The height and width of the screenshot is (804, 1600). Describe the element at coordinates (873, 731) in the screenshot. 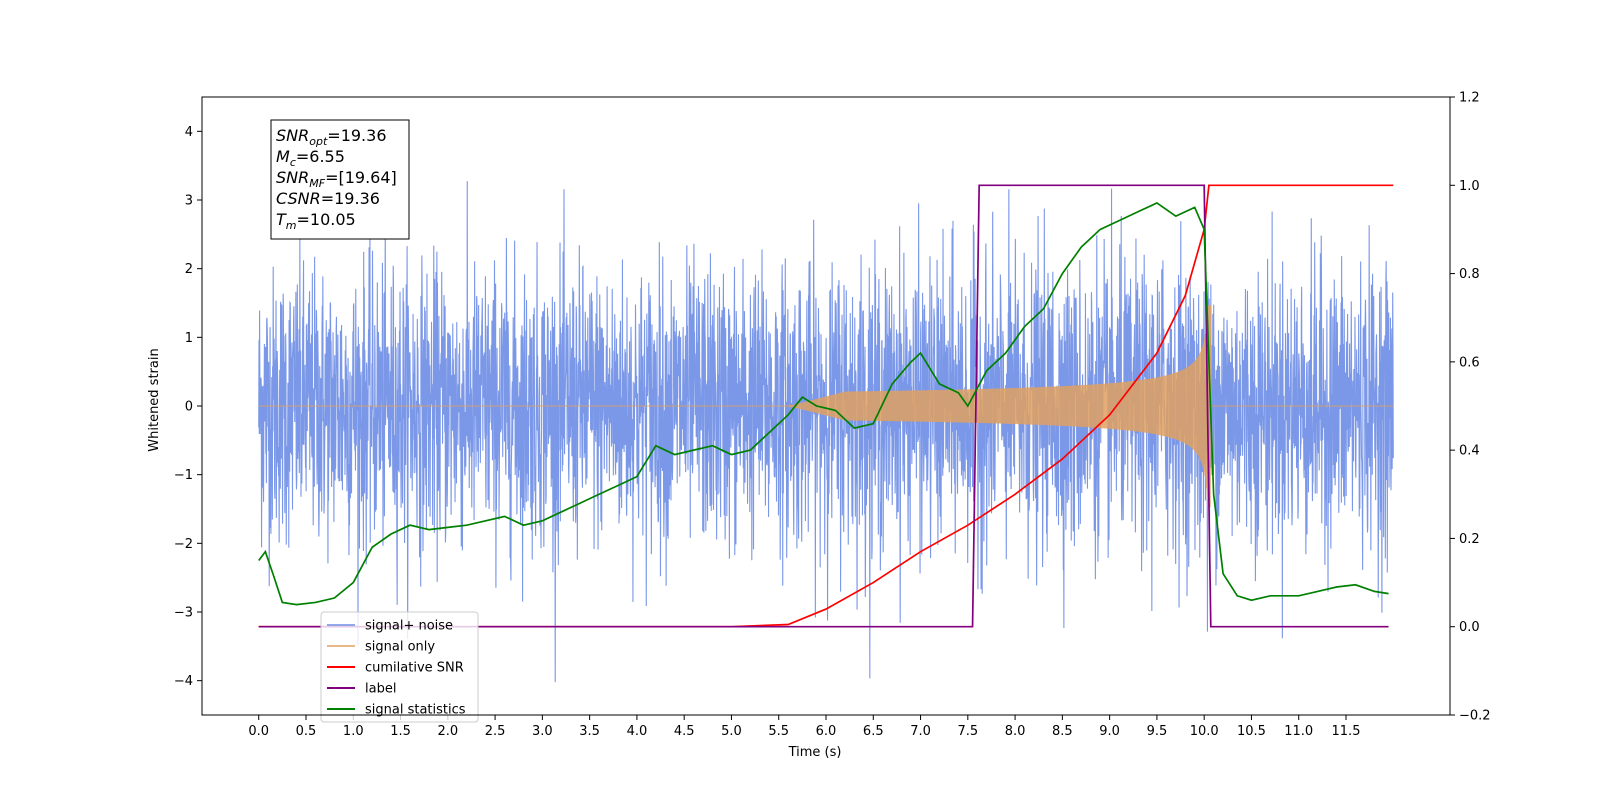

I see `x-tick-label: 6.5` at that location.